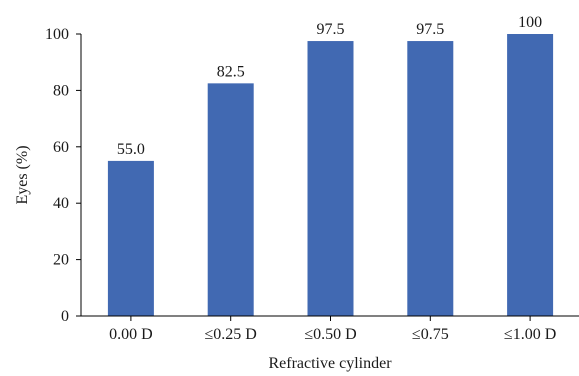 The image size is (579, 376). I want to click on y-tick-label-0: 0, so click(65, 316).